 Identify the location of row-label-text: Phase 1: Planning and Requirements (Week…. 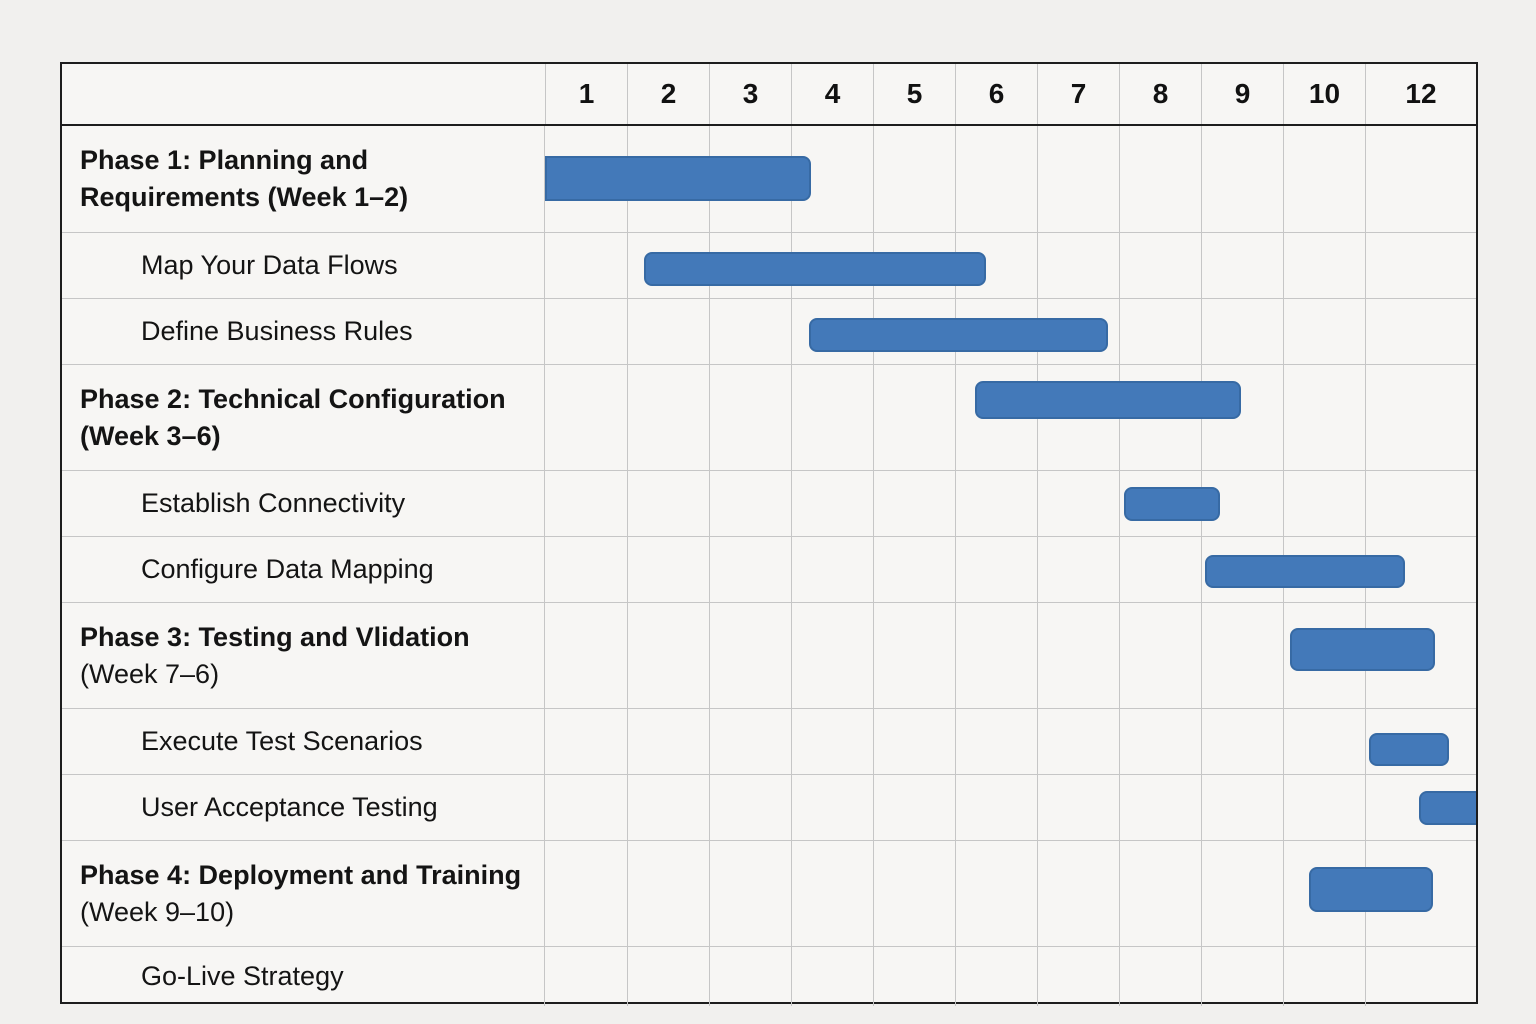
(305, 179).